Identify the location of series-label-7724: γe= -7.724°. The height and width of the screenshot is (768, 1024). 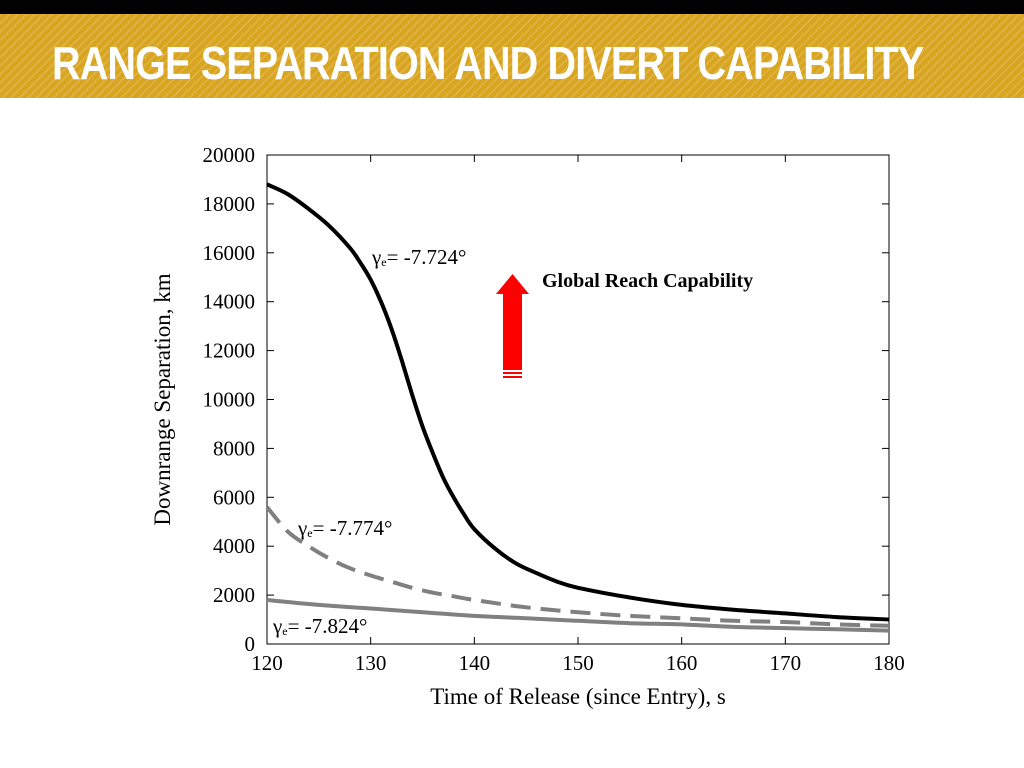
(419, 257).